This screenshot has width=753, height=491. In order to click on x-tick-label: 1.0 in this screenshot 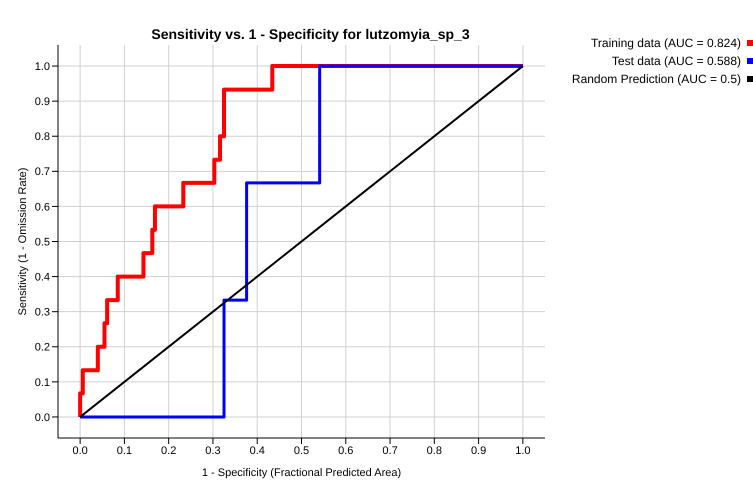, I will do `click(523, 450)`.